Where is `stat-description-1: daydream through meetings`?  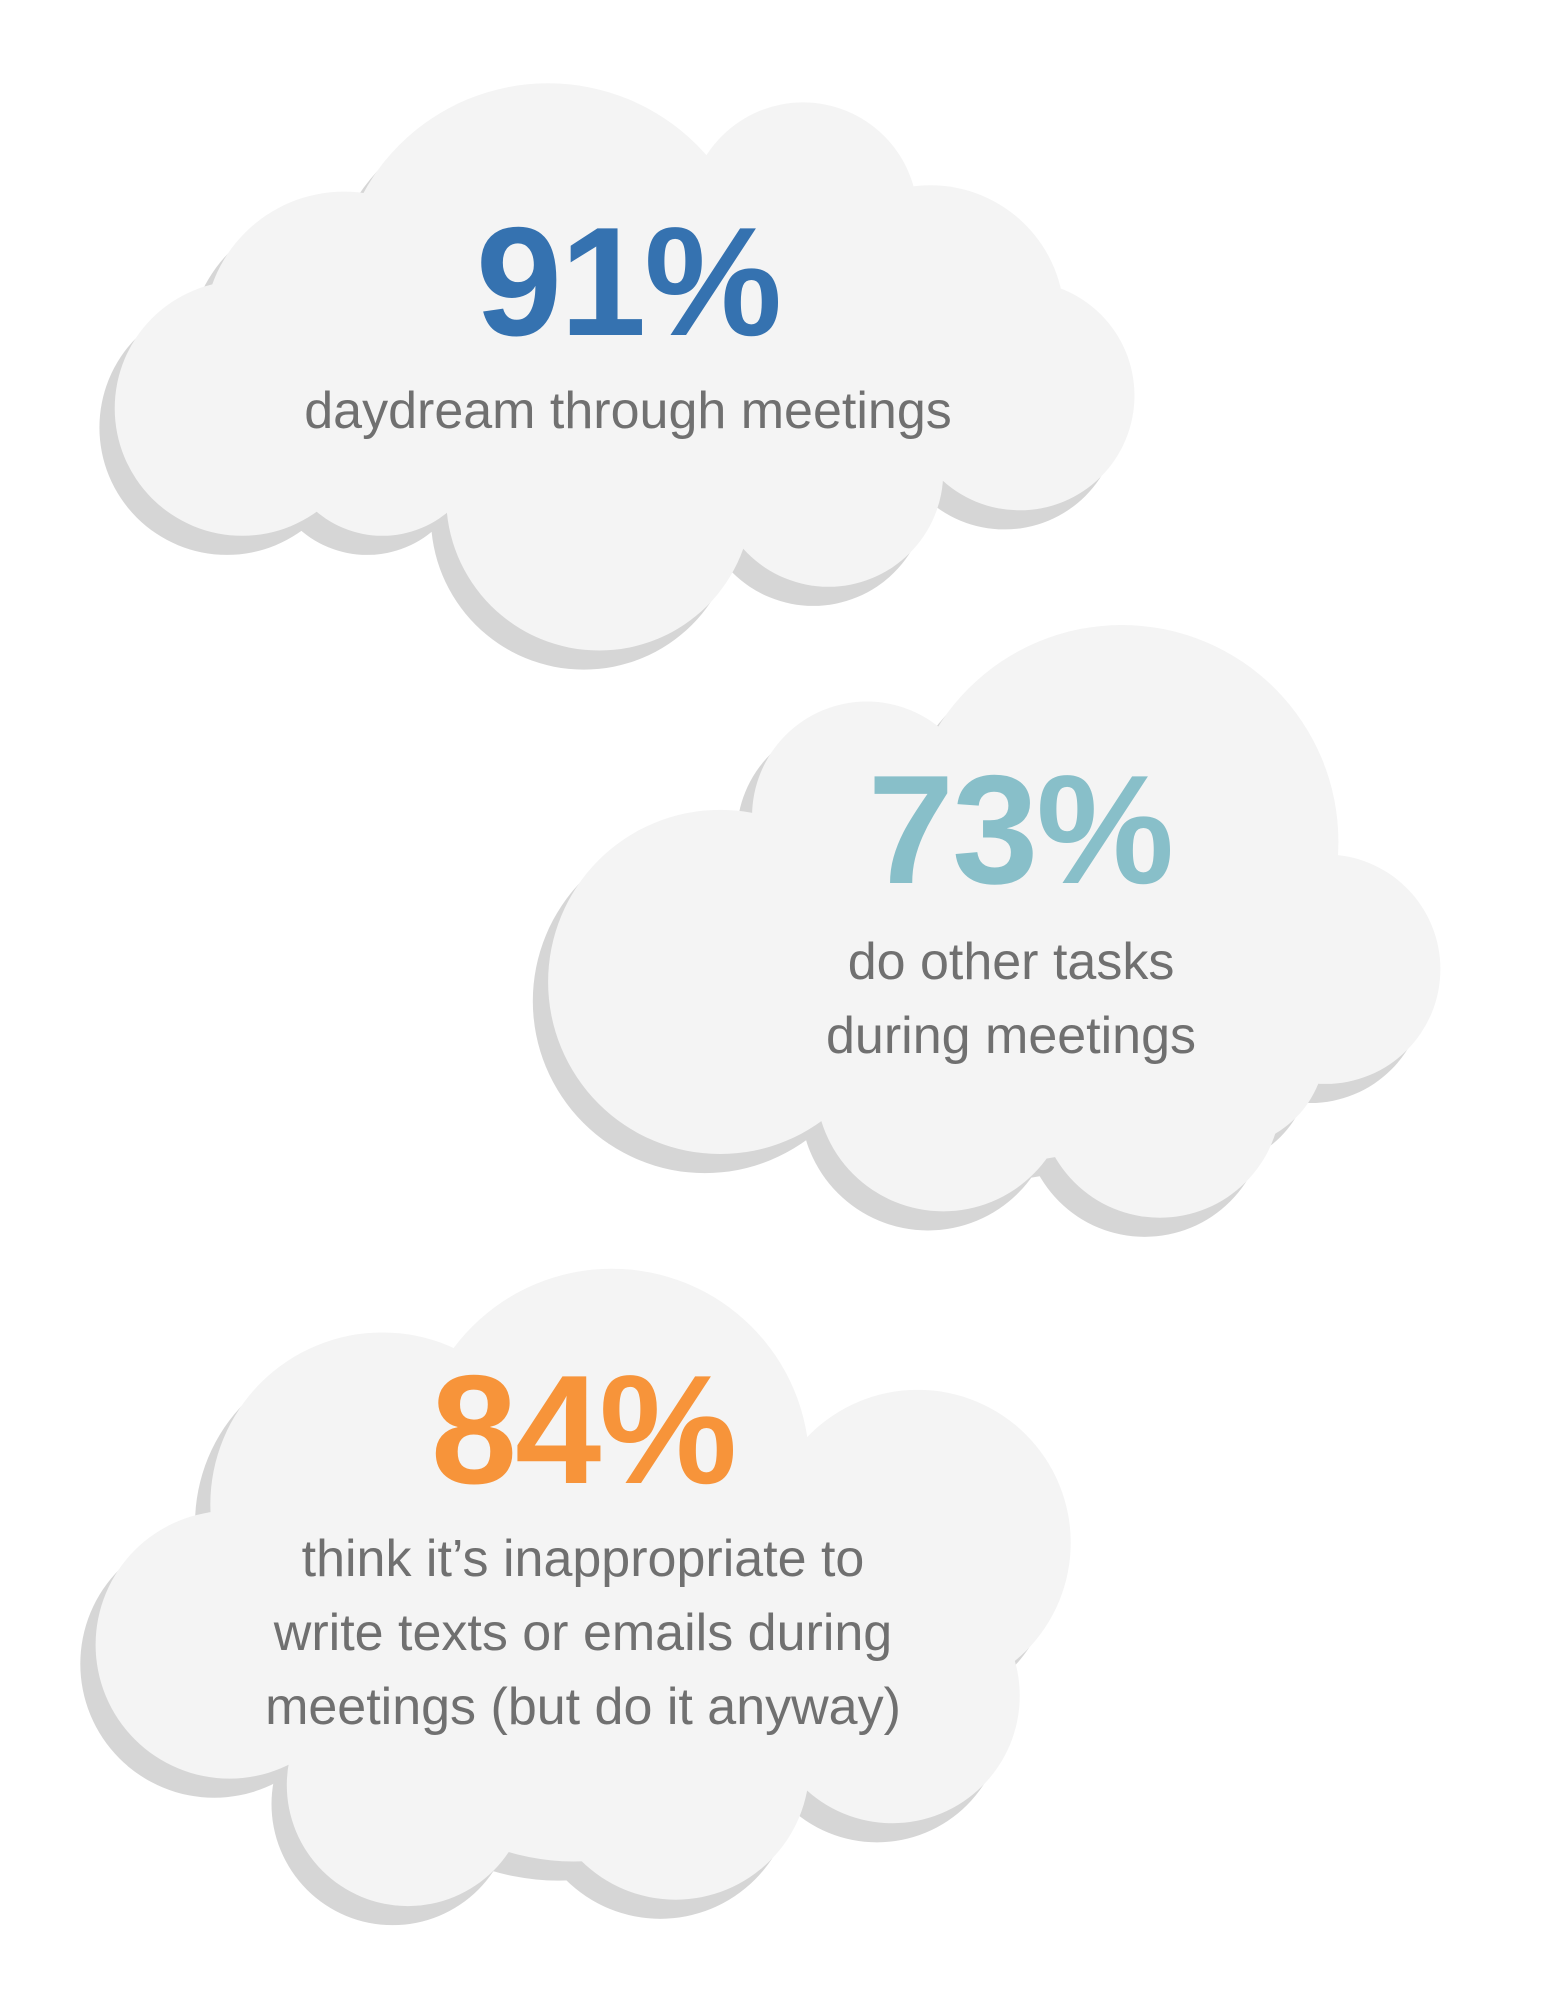
stat-description-1: daydream through meetings is located at coordinates (628, 411).